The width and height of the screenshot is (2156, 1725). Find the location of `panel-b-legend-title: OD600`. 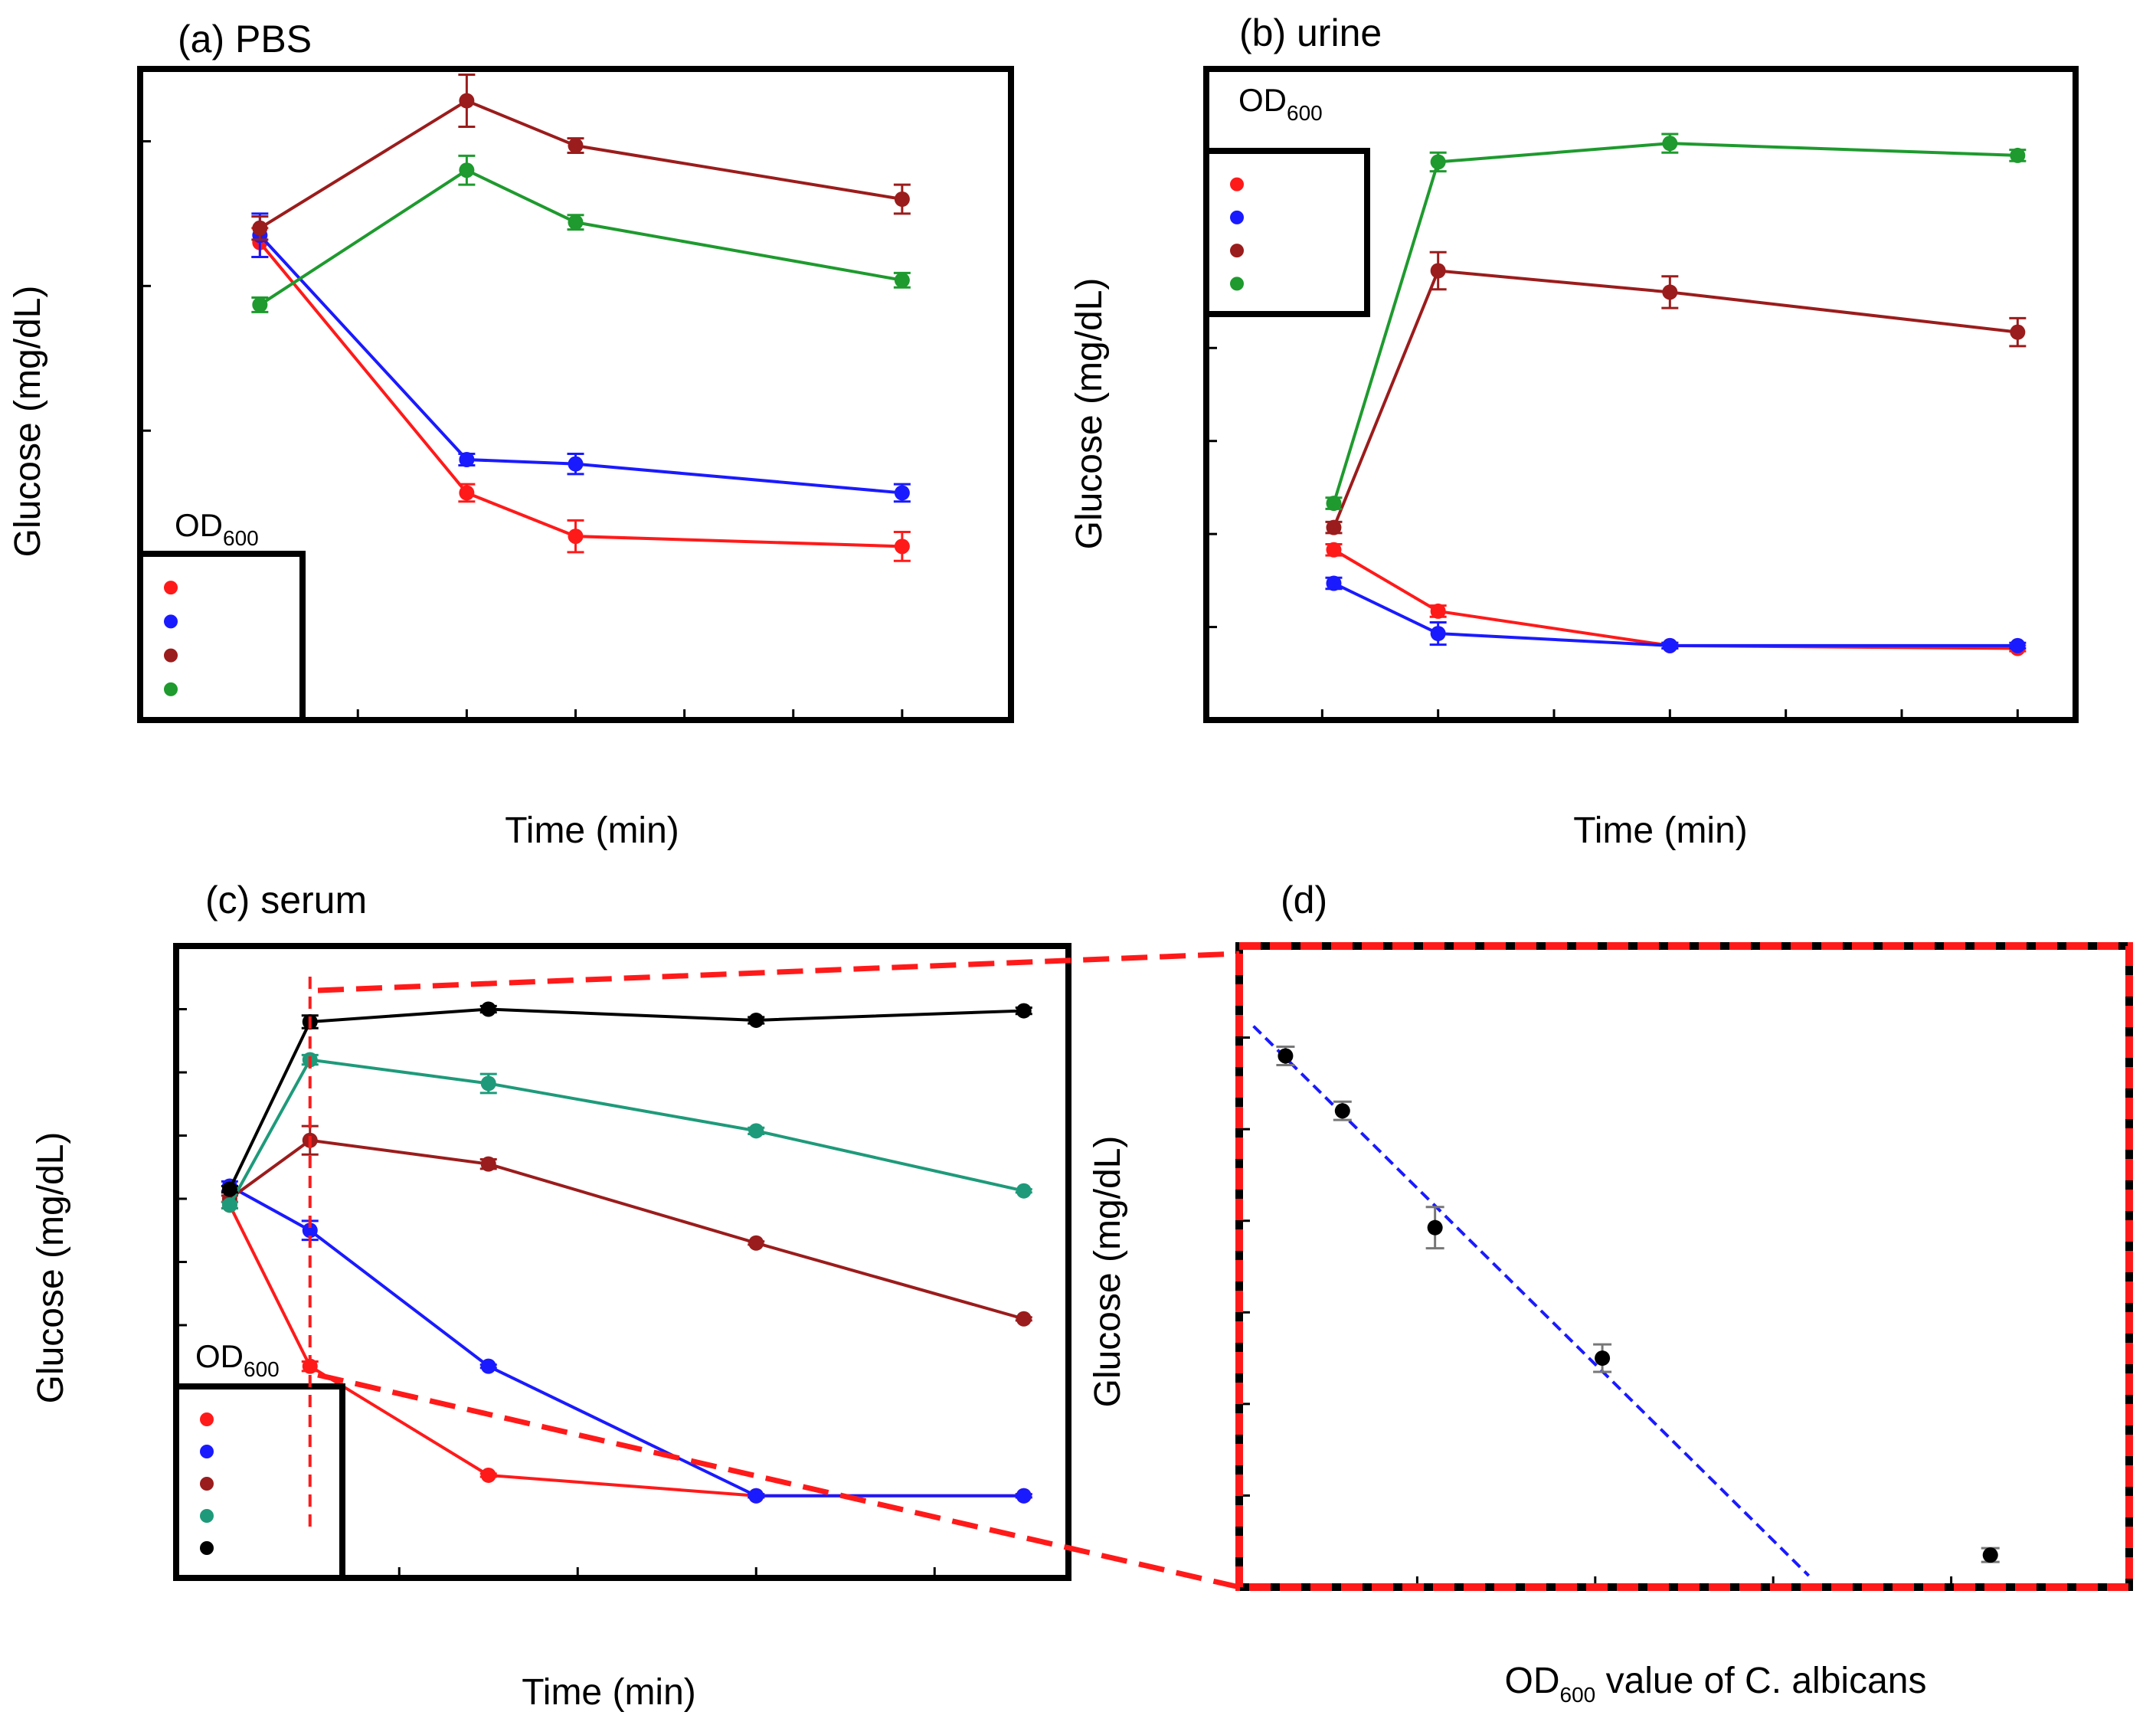

panel-b-legend-title: OD600 is located at coordinates (1281, 103).